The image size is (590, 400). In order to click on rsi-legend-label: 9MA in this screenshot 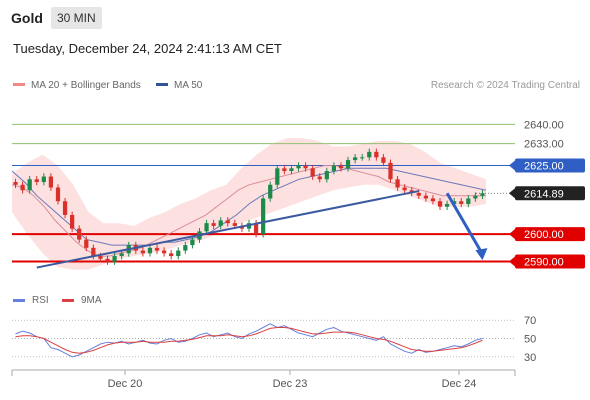, I will do `click(91, 300)`.